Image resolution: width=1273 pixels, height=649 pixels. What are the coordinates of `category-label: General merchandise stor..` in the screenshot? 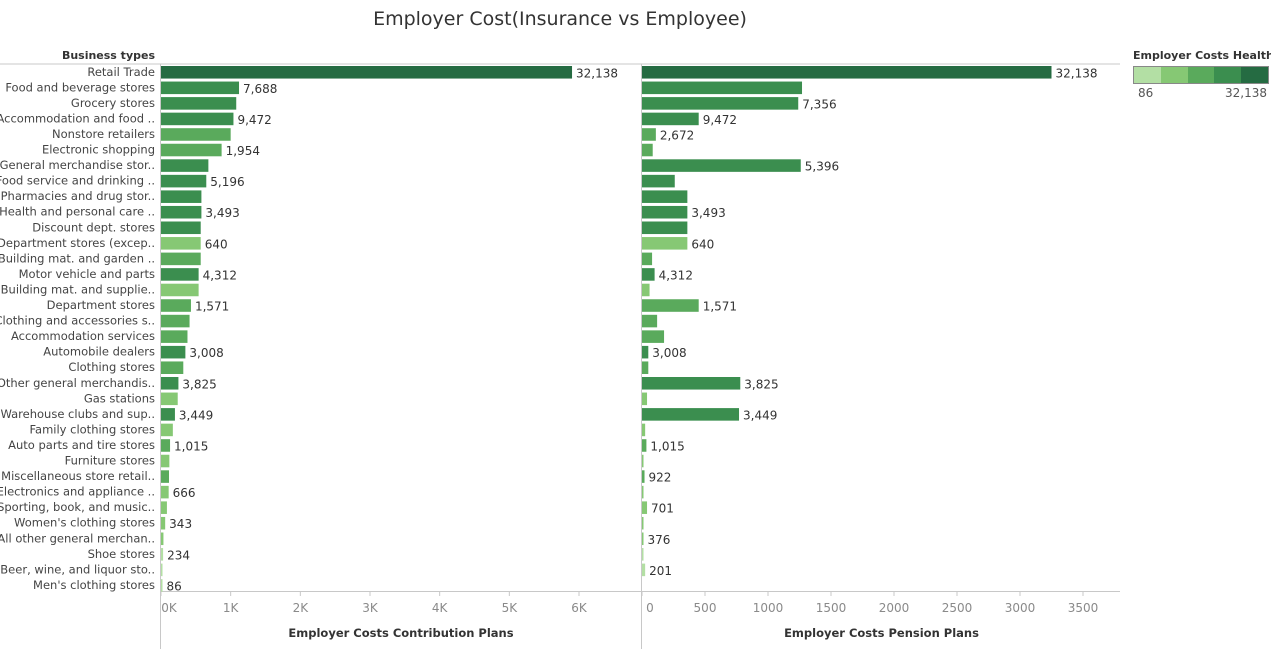 It's located at (77, 165).